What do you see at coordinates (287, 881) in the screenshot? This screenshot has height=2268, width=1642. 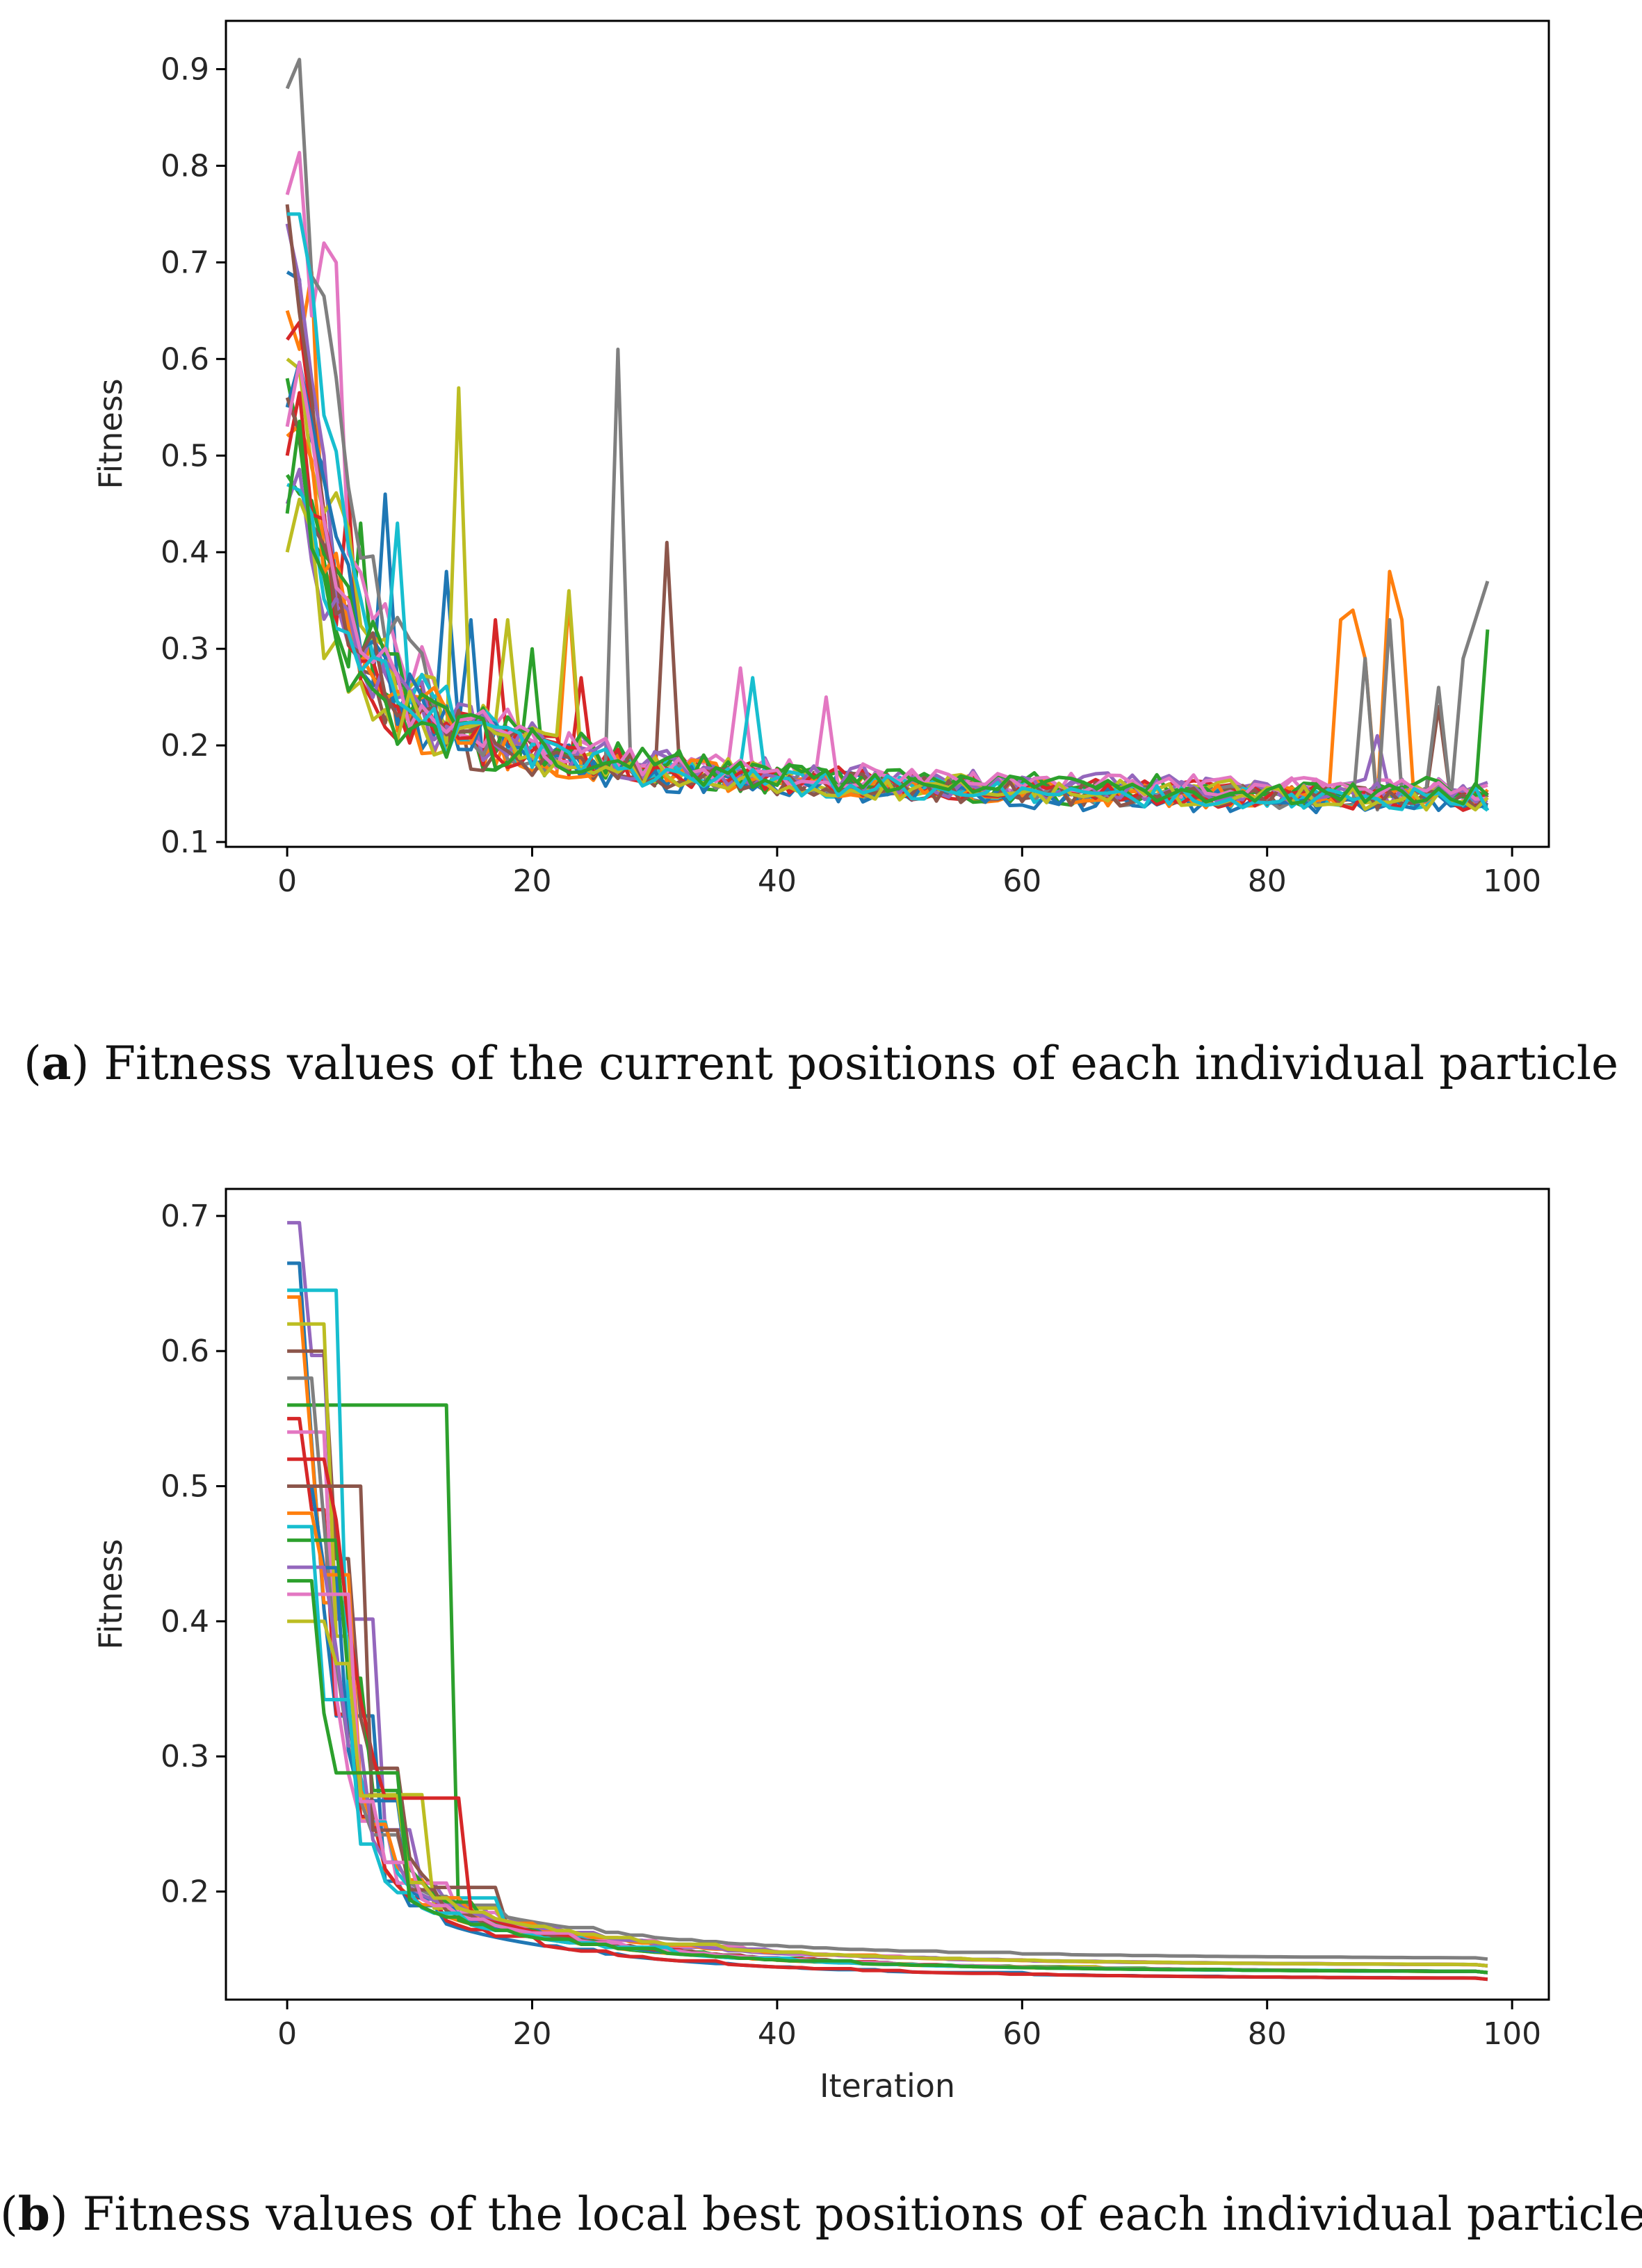 I see `x-tick-label-a-0: 0` at bounding box center [287, 881].